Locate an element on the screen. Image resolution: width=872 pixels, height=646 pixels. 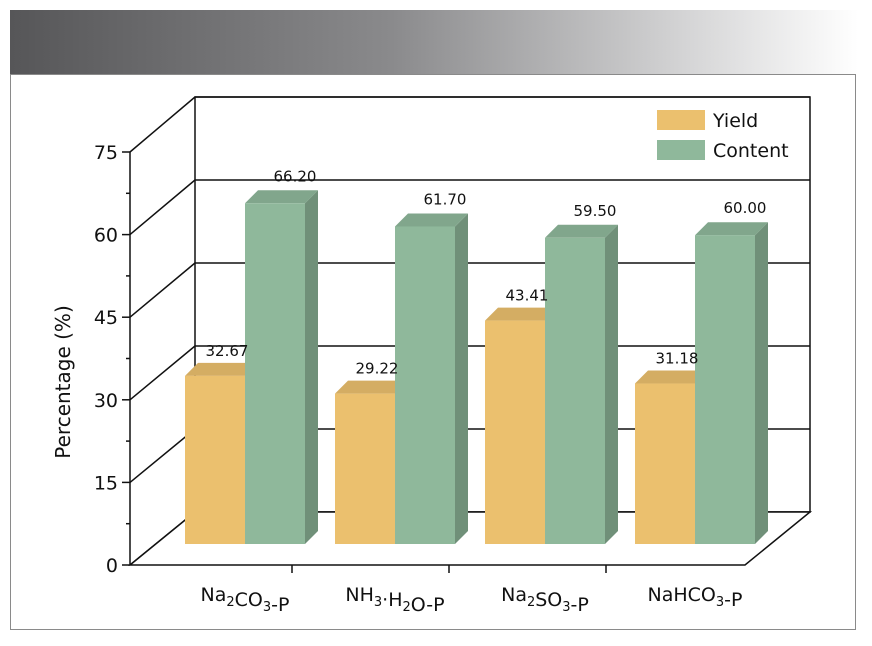
category-text: NH is located at coordinates (359, 595).